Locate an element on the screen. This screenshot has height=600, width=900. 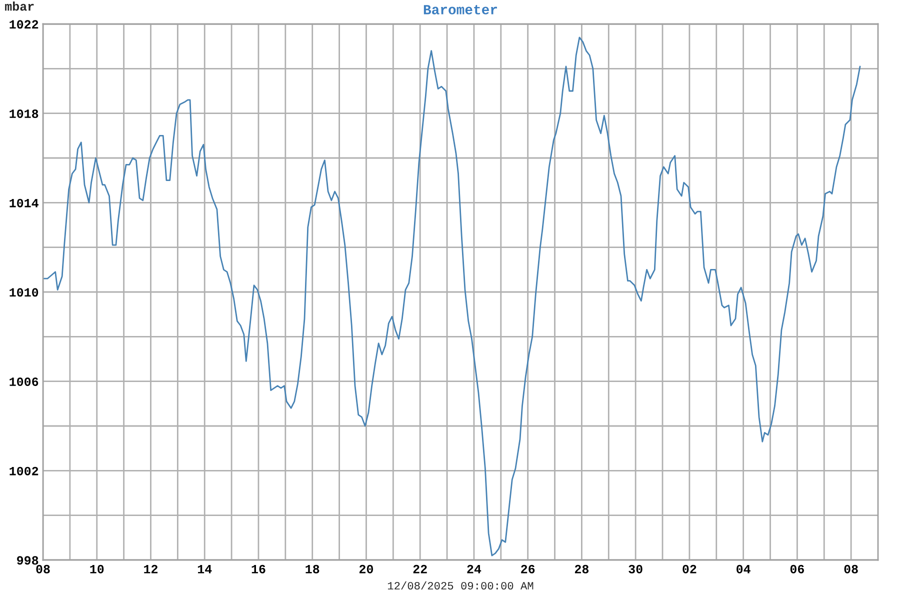
y-tick-label: 1018 is located at coordinates (24, 114).